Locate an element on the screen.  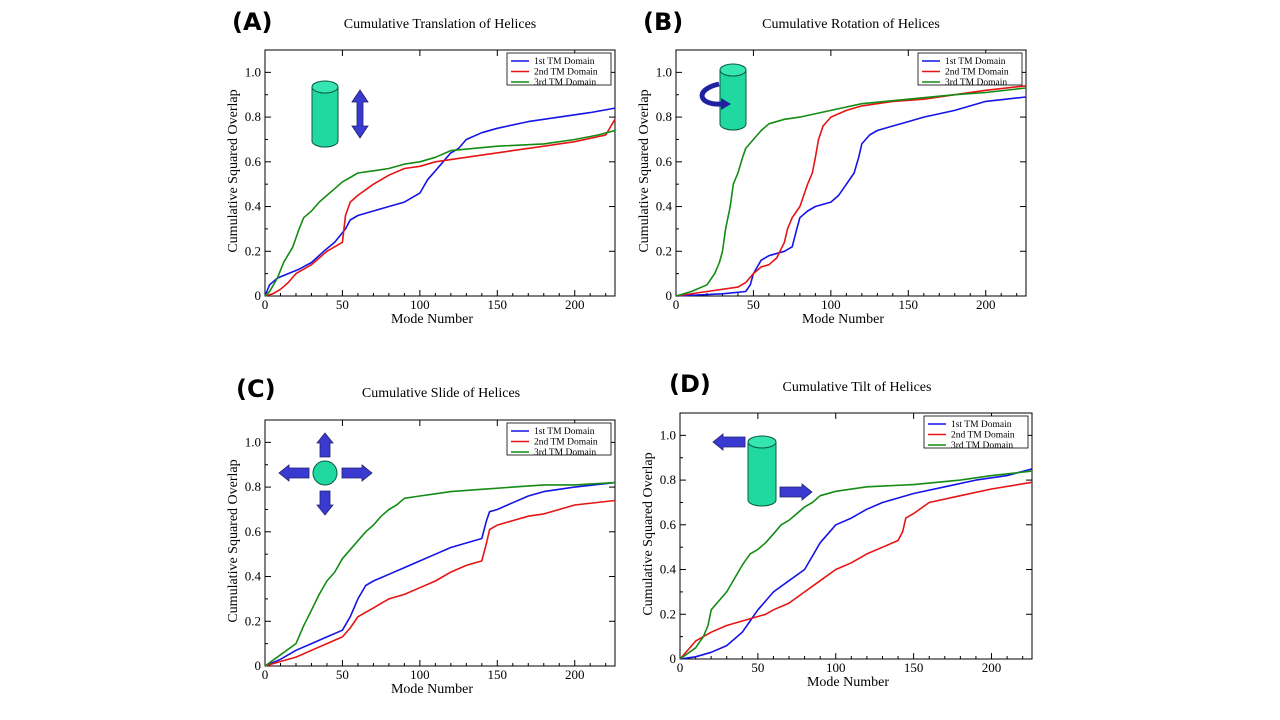
panel-letter: (B) is located at coordinates (663, 22).